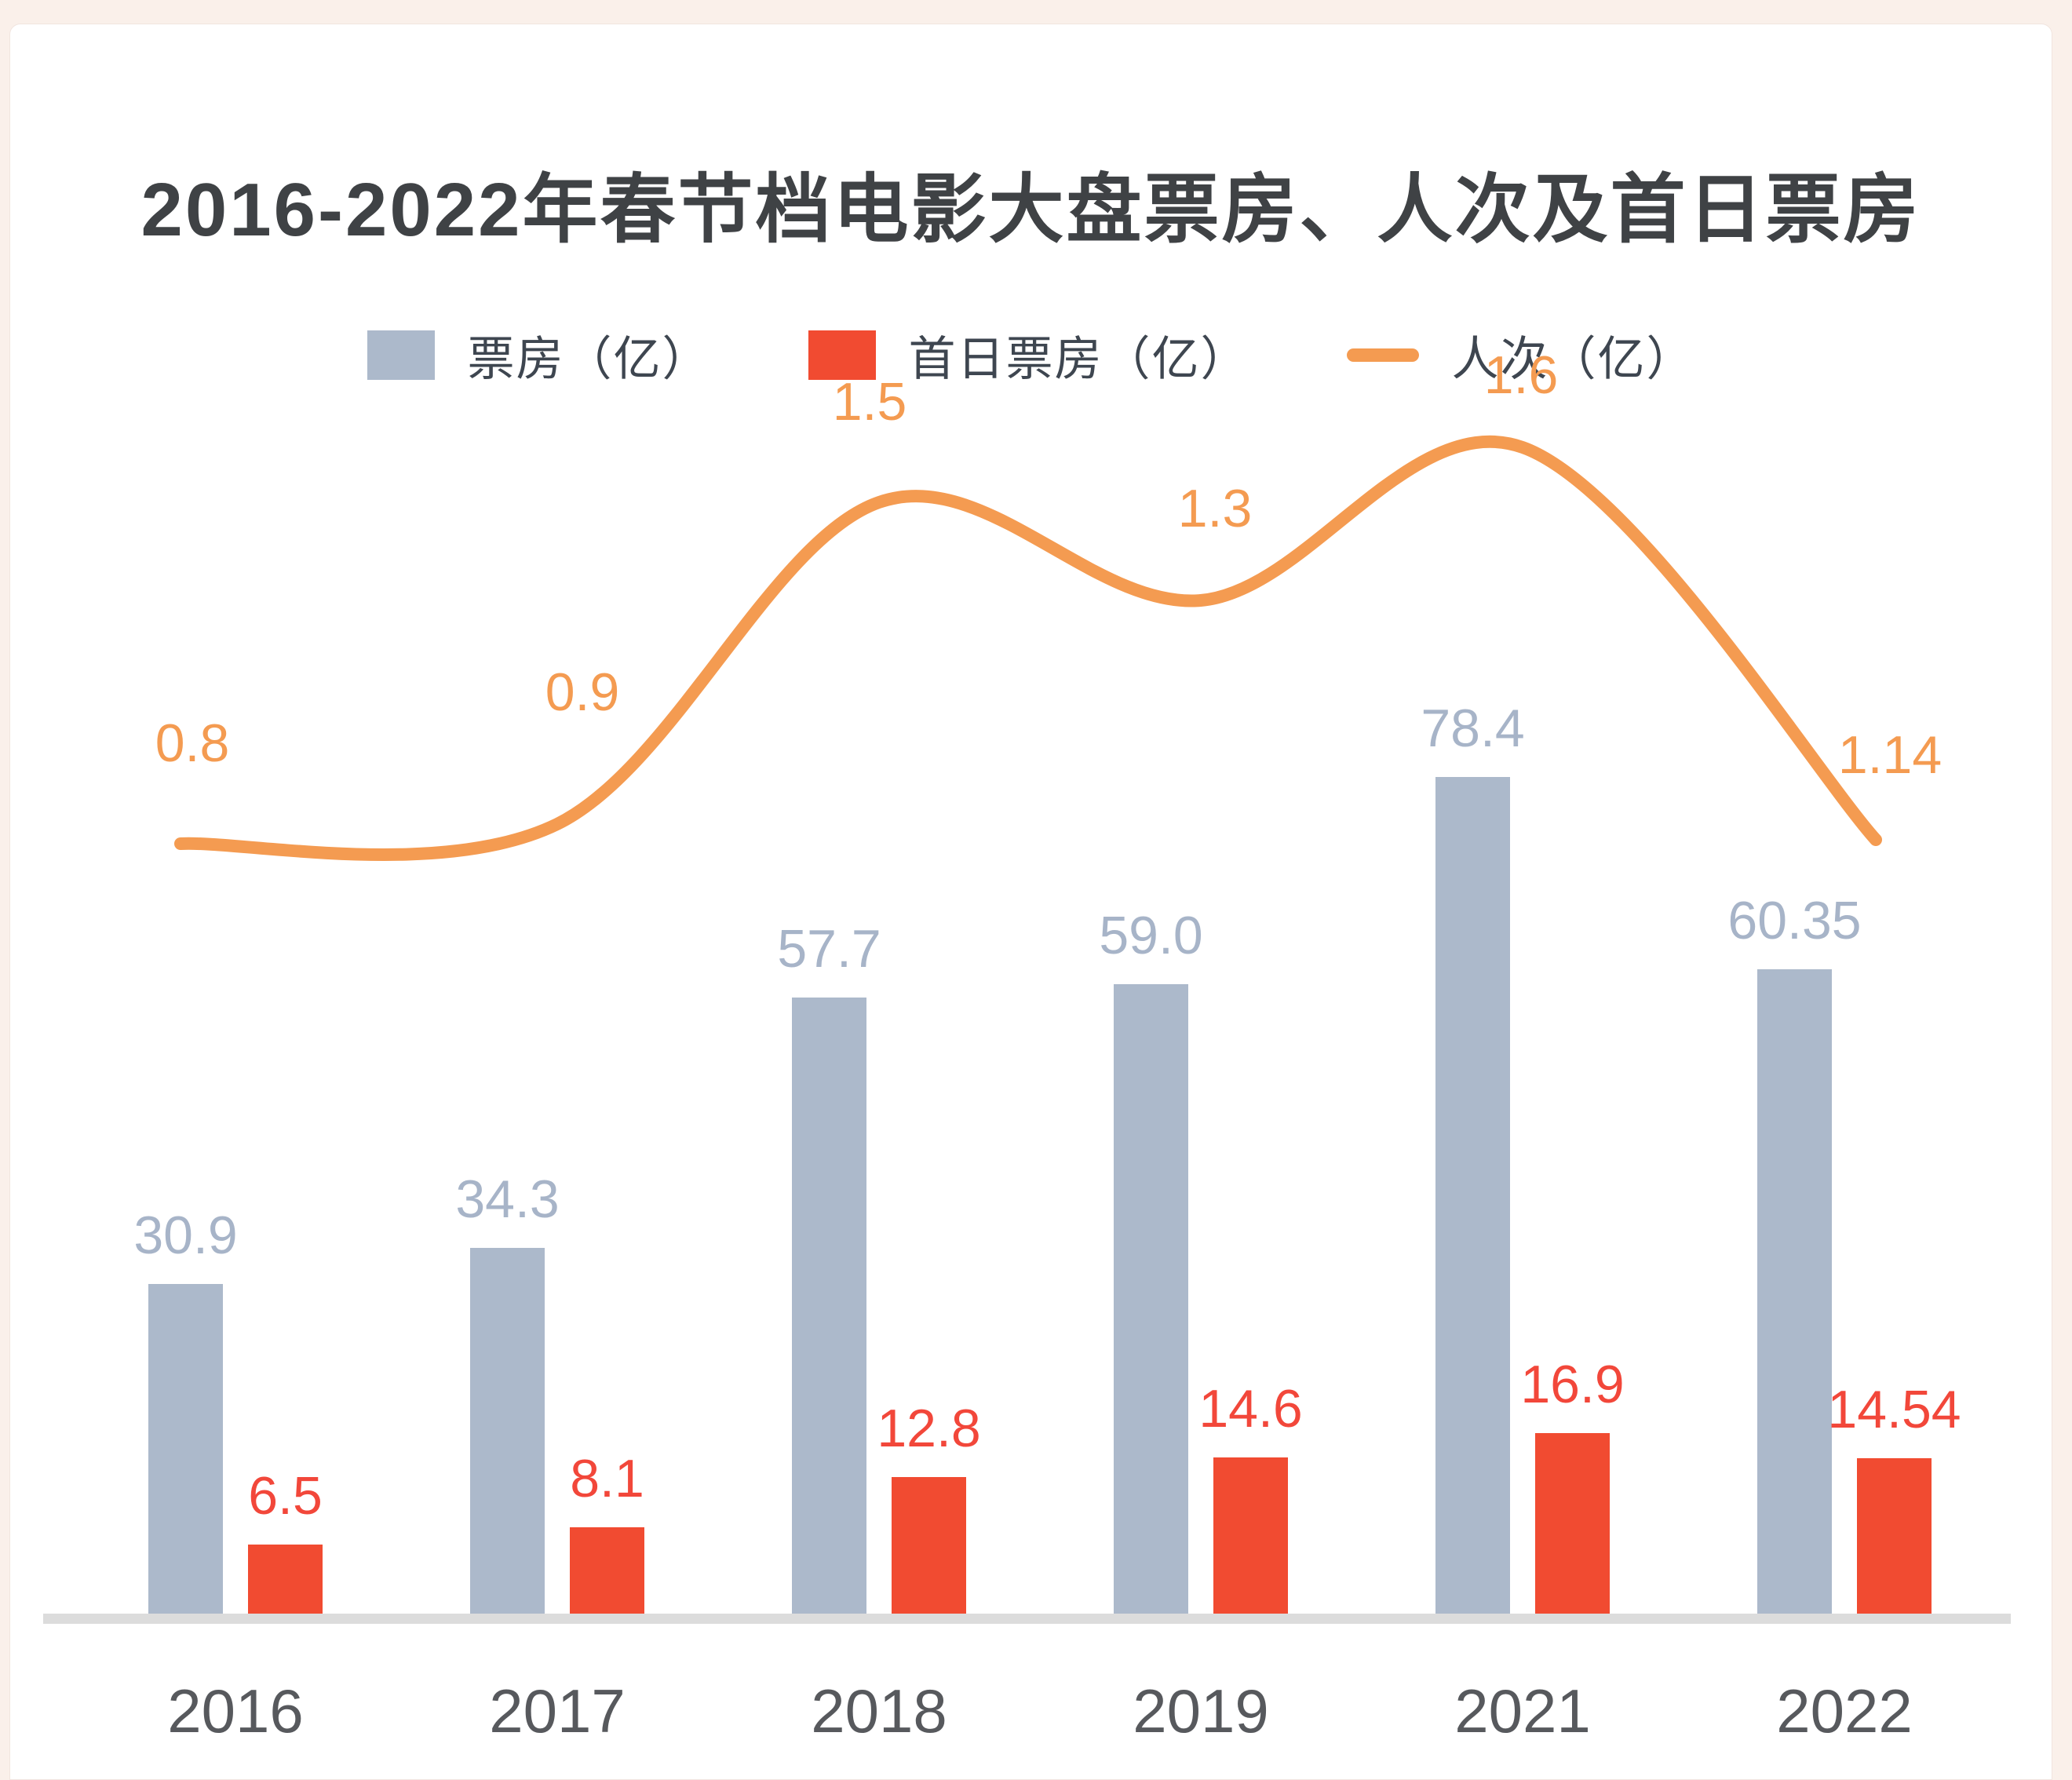 Image resolution: width=2072 pixels, height=1780 pixels. What do you see at coordinates (401, 355) in the screenshot?
I see `boxoffice-legend-swatch` at bounding box center [401, 355].